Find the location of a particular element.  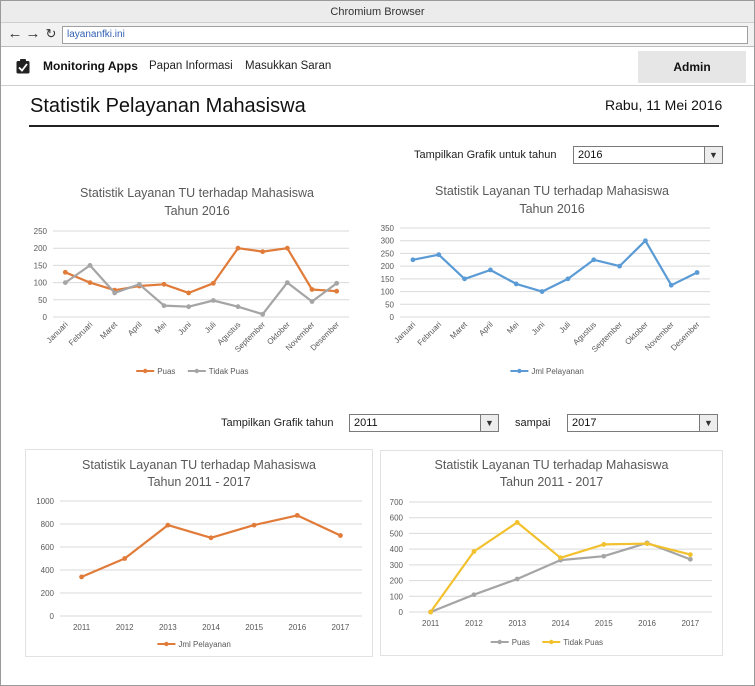

page-date: Rabu, 11 Mei 2016 is located at coordinates (664, 105).